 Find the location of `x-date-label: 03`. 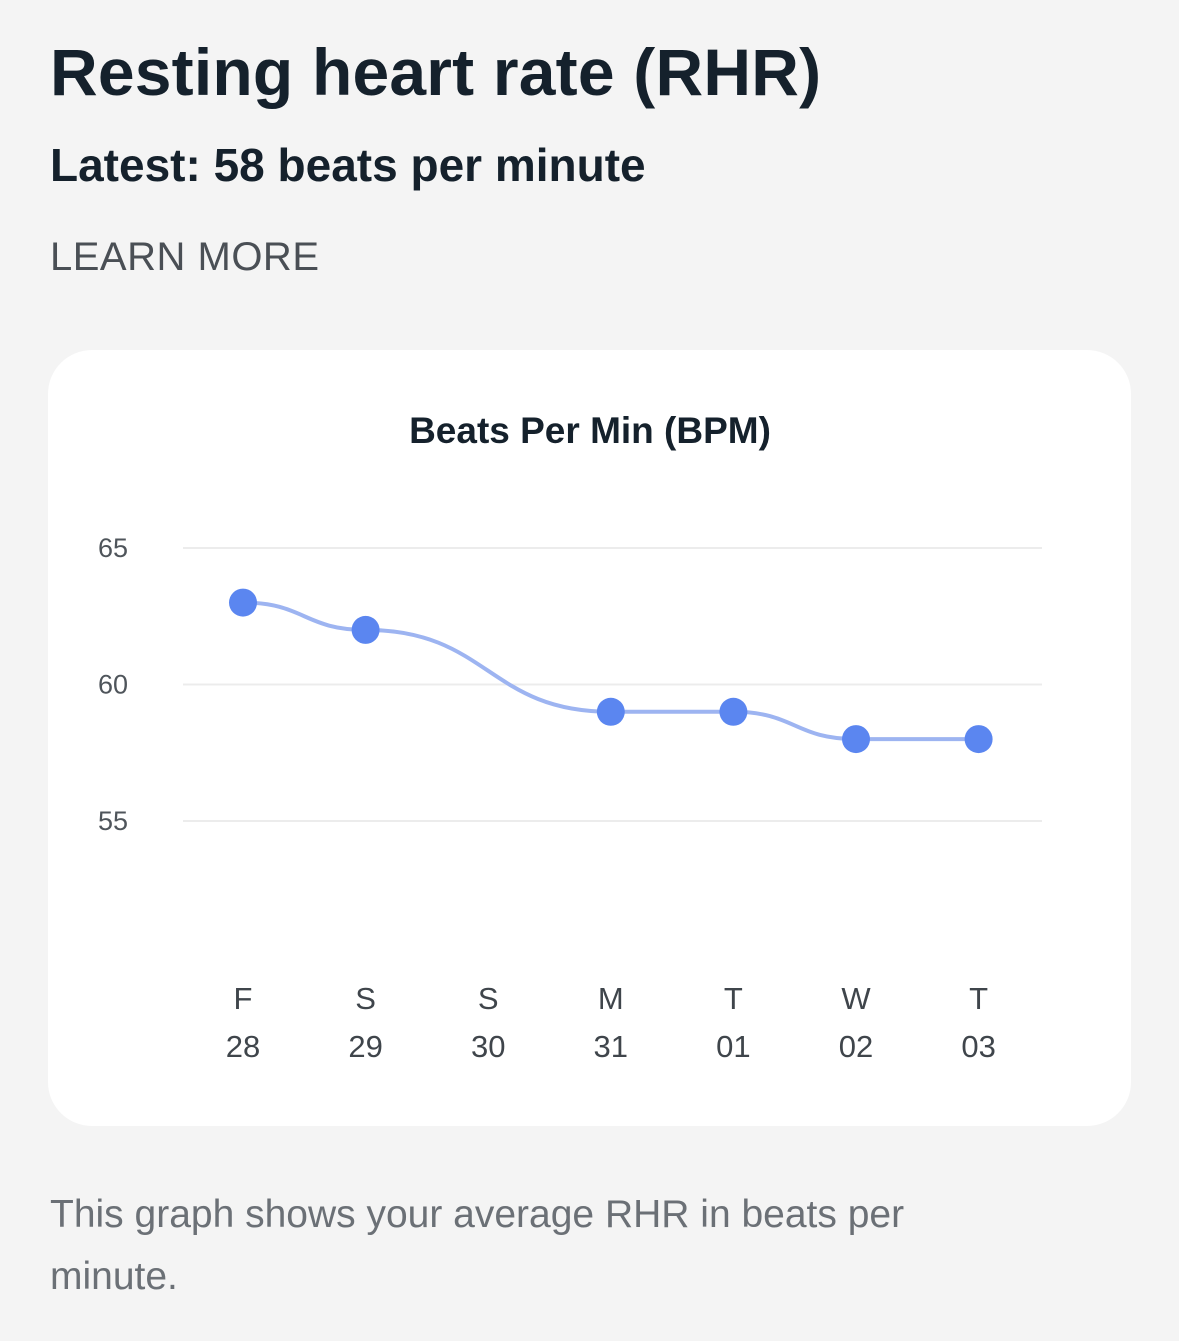

x-date-label: 03 is located at coordinates (978, 1046).